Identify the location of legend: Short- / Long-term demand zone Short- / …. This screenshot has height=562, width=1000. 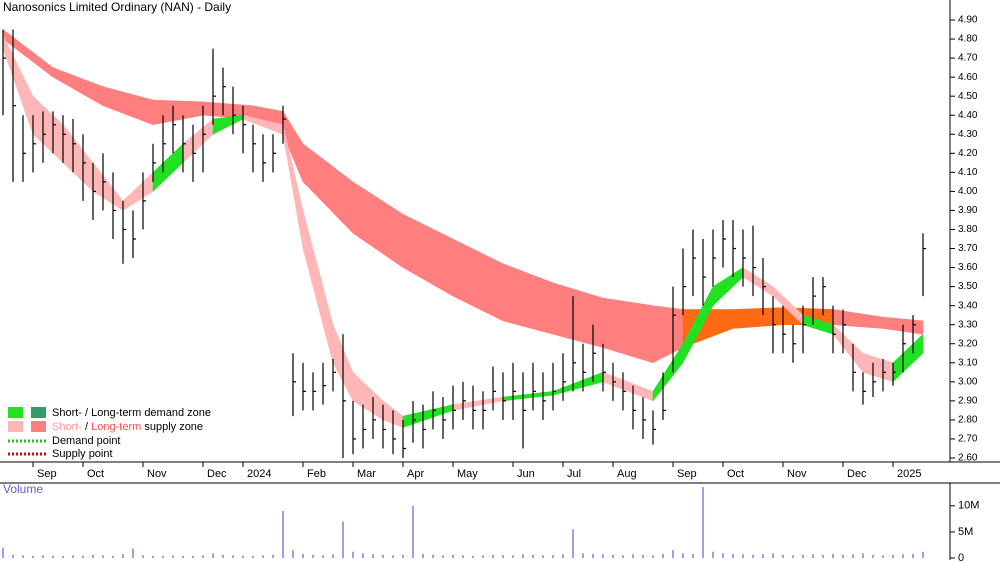
(109, 433).